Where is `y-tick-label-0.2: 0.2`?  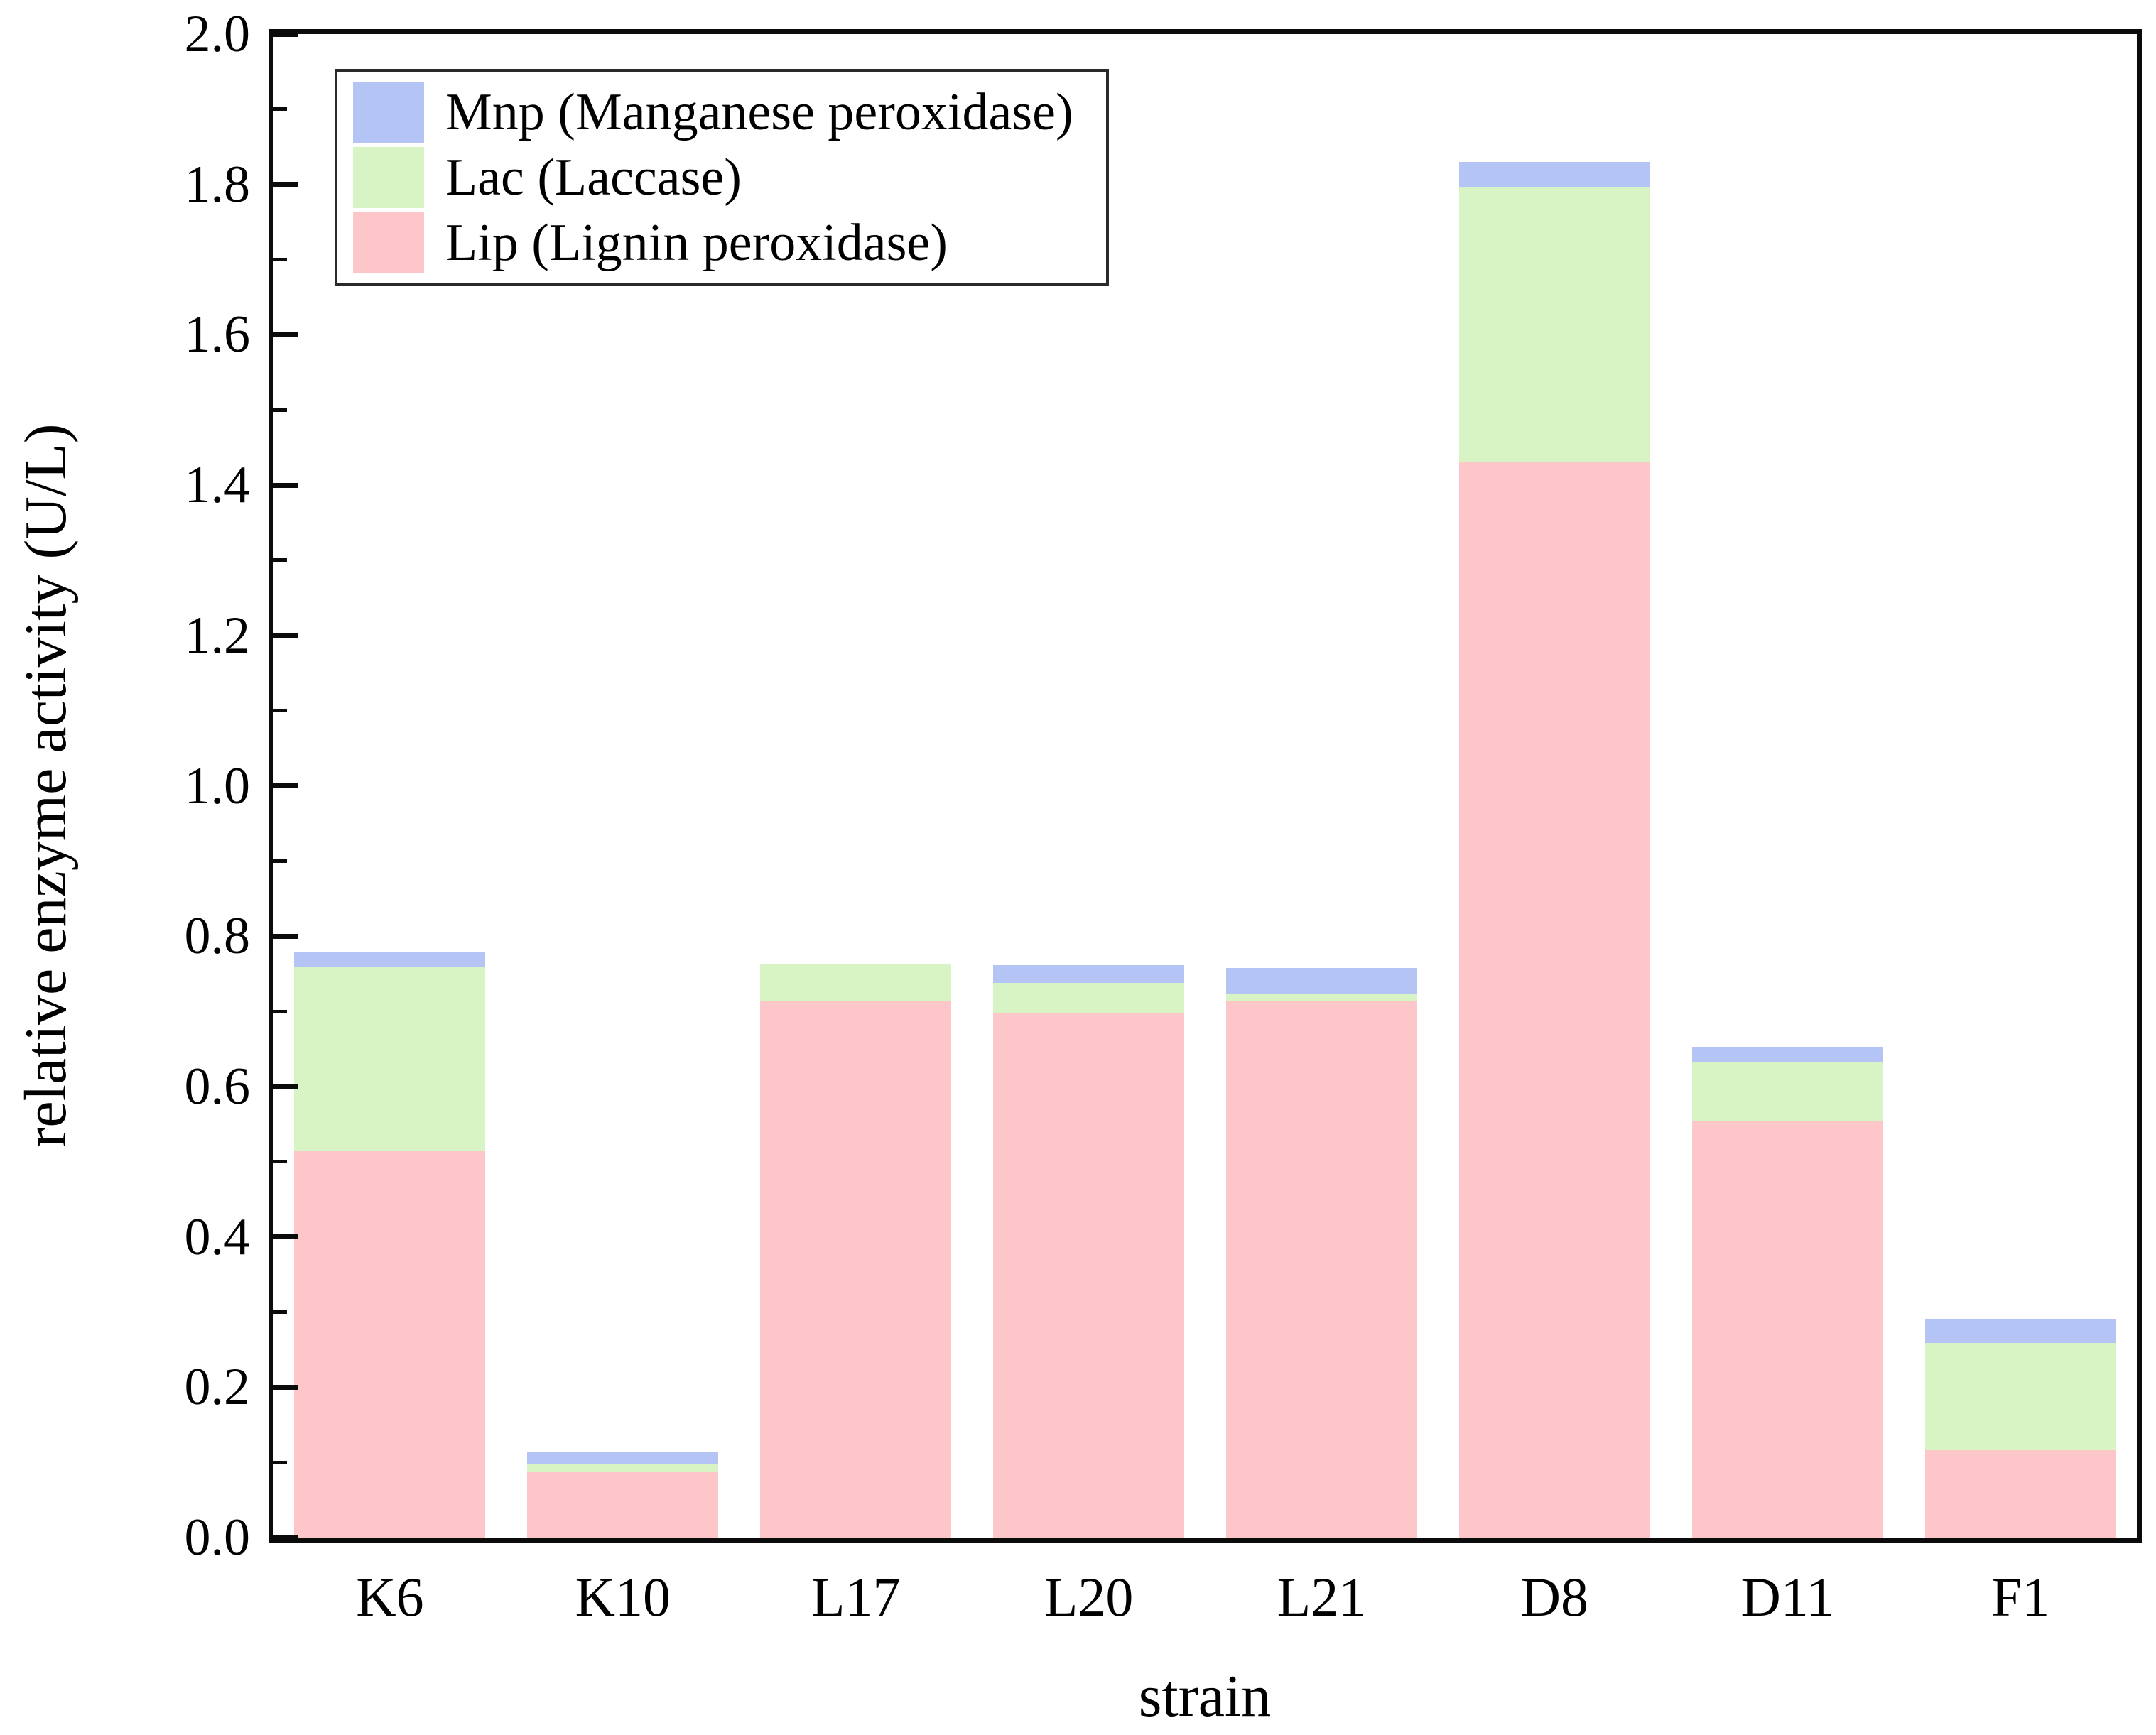
y-tick-label-0.2: 0.2 is located at coordinates (217, 1387).